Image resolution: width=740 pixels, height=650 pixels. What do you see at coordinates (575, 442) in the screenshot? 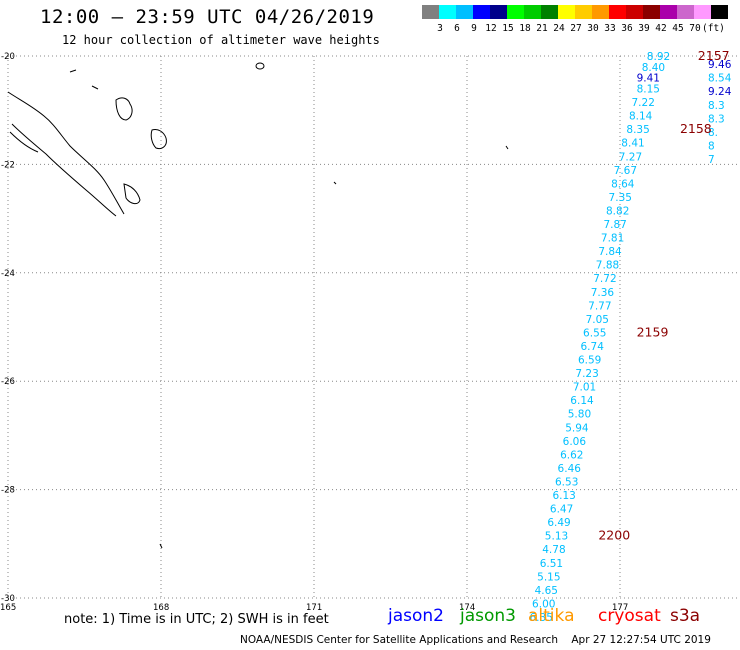
I see `swh-value-label: 6.06` at bounding box center [575, 442].